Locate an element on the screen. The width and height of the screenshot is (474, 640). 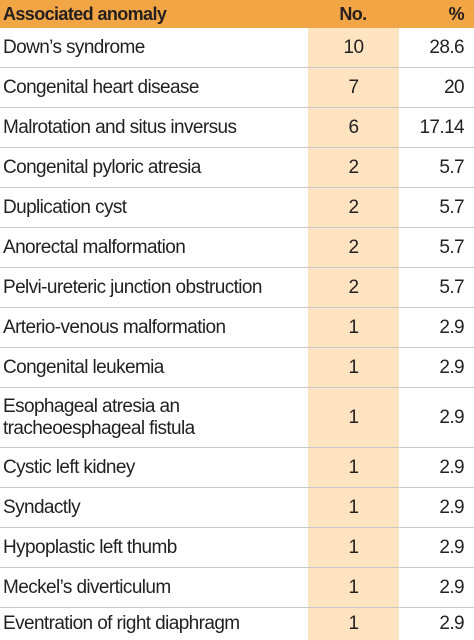
anomaly-cell: Pelvi-ureteric junction obstruction is located at coordinates (132, 287).